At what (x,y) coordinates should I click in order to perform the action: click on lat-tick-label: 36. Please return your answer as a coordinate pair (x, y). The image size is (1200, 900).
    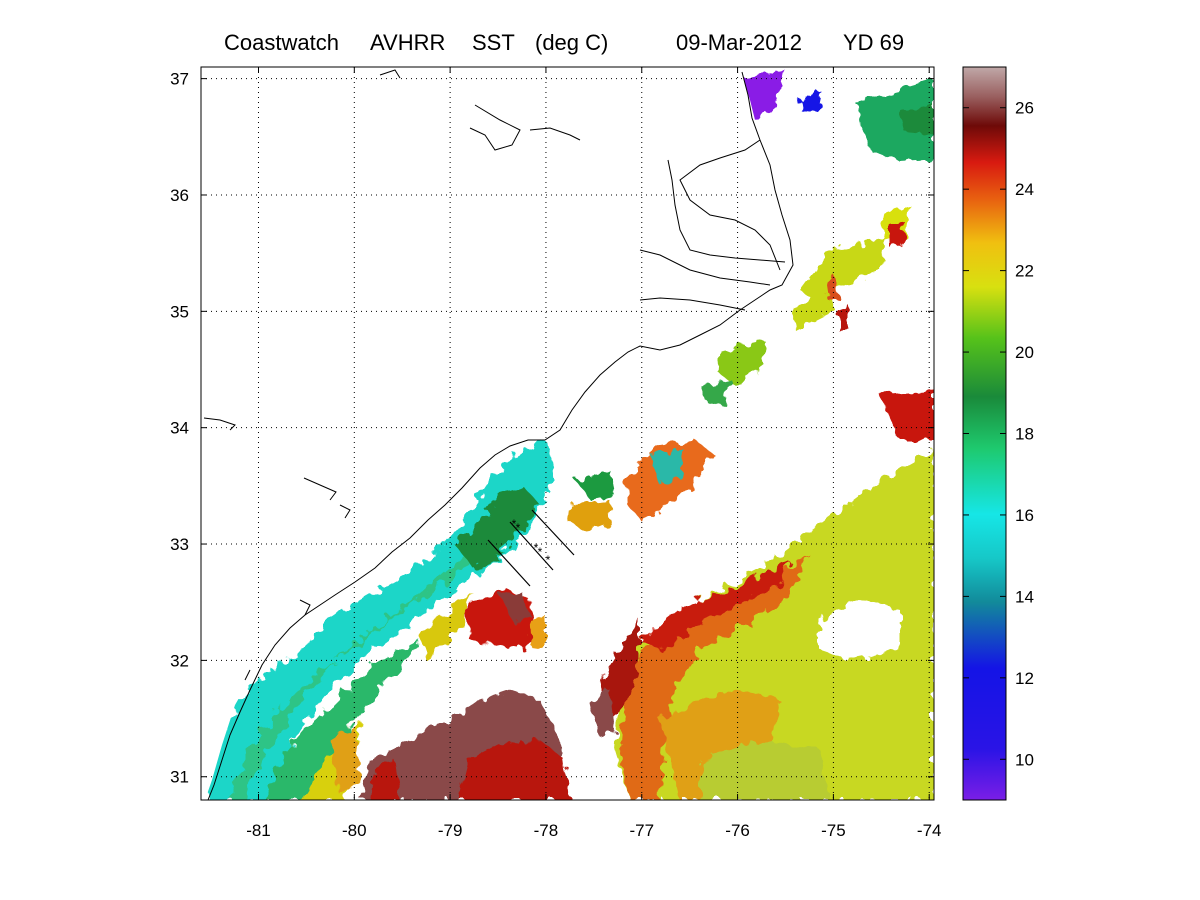
    Looking at the image, I should click on (179, 195).